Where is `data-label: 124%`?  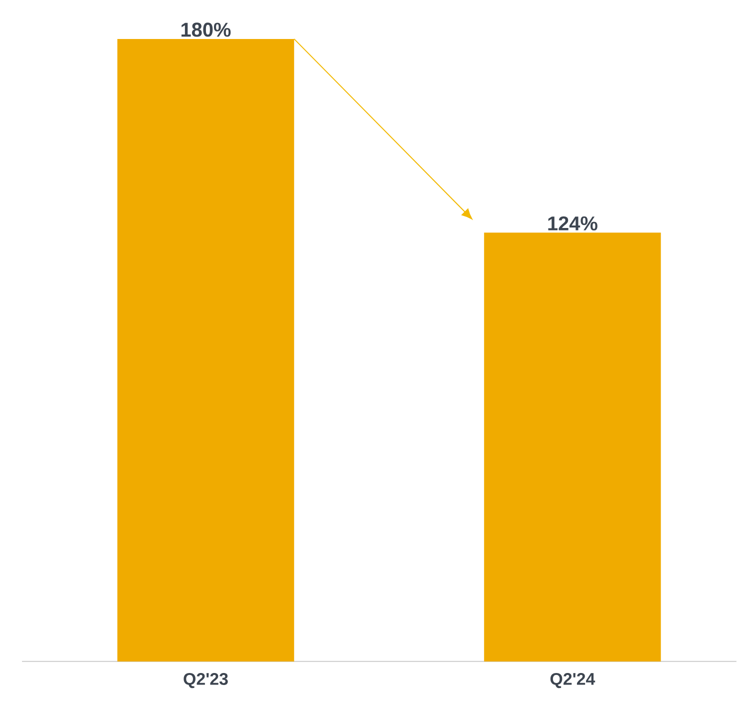 data-label: 124% is located at coordinates (573, 223).